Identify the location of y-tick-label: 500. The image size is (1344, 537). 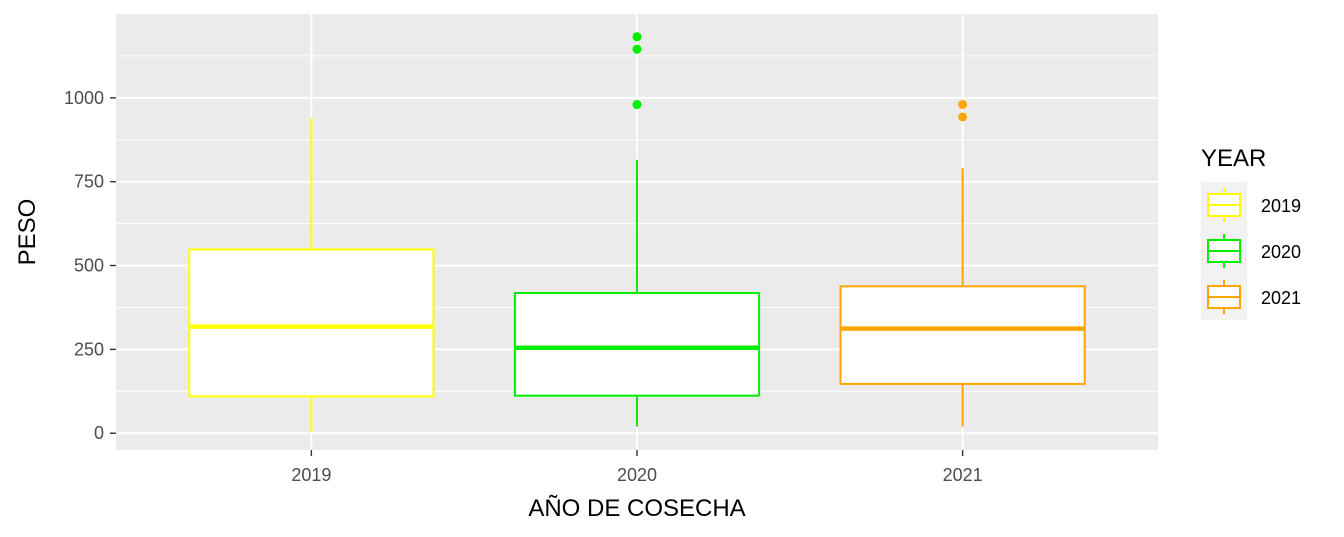
(89, 266).